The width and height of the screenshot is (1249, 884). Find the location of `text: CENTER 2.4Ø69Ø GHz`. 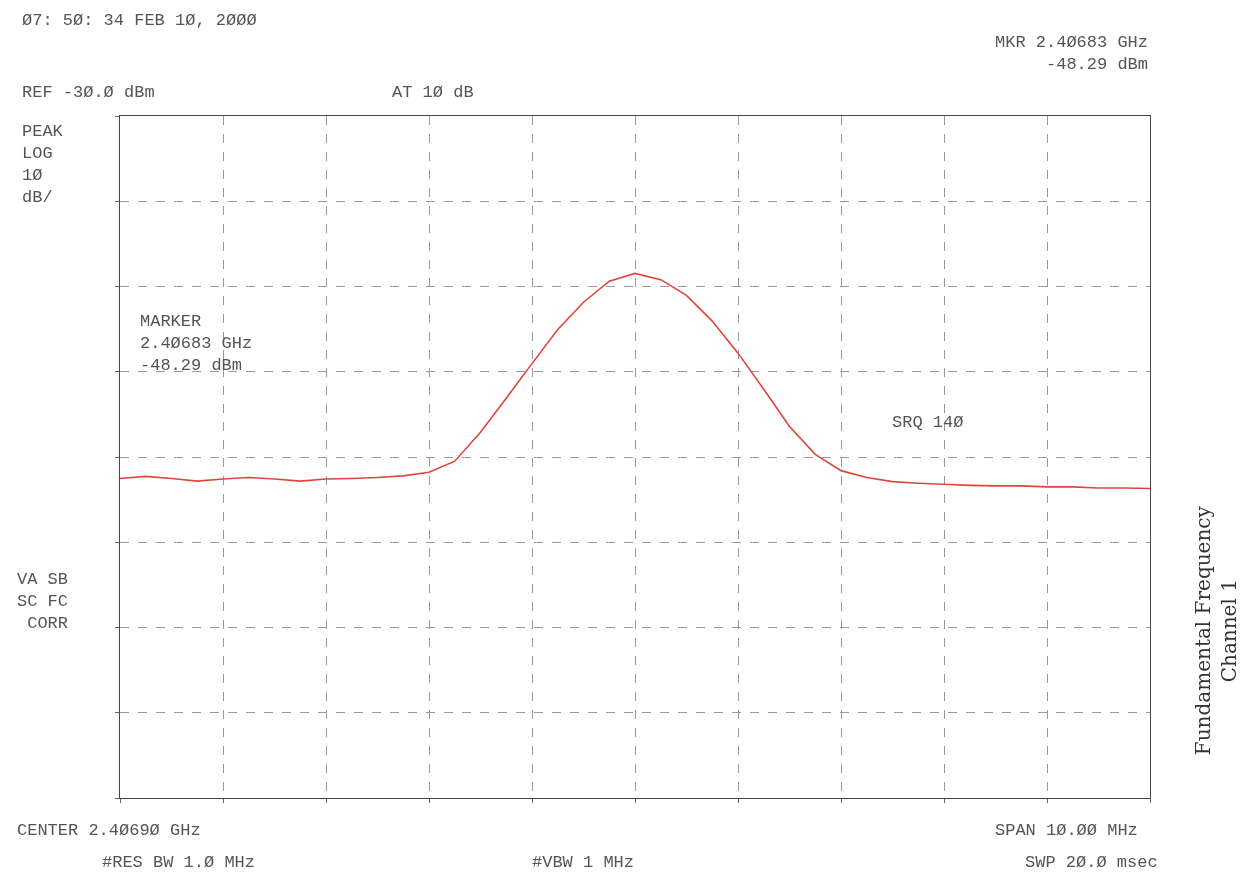

text: CENTER 2.4Ø69Ø GHz is located at coordinates (109, 830).